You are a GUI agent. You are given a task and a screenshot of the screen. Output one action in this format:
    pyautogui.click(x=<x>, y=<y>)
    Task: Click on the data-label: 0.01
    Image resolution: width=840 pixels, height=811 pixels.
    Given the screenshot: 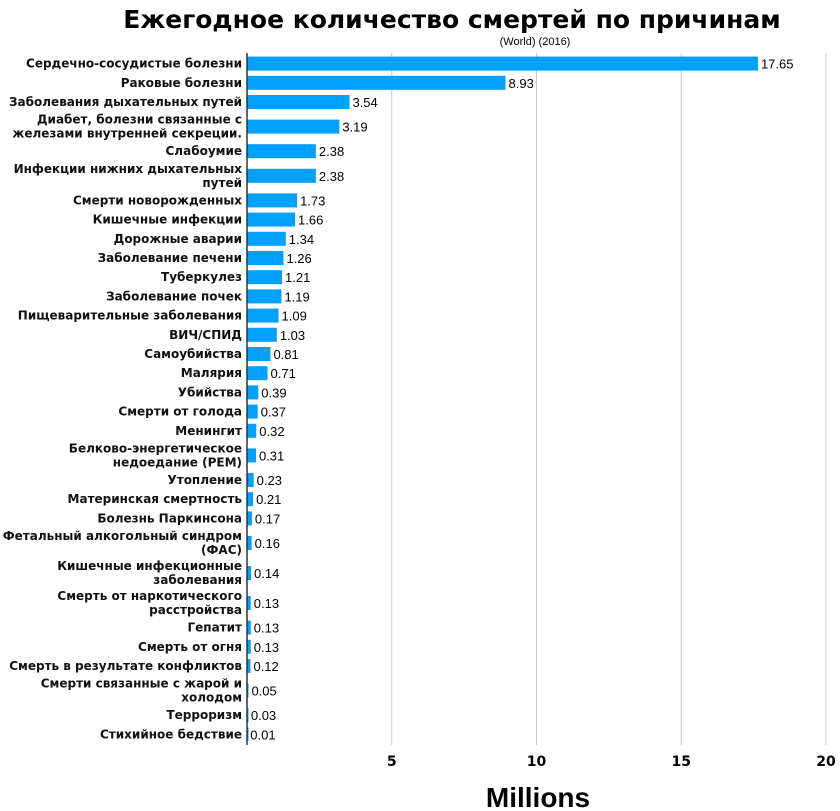 What is the action you would take?
    pyautogui.click(x=262, y=734)
    